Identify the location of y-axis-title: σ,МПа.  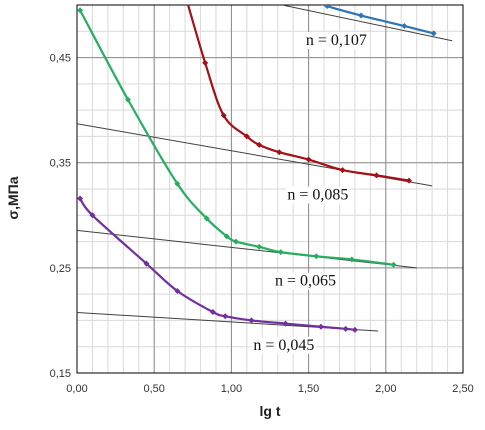
(13, 197).